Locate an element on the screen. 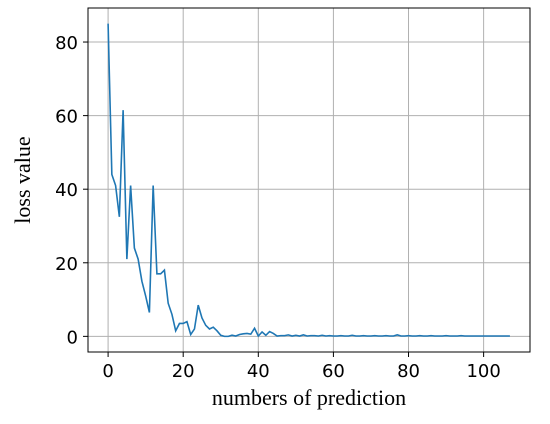  y-tick-label: 40 is located at coordinates (66, 190).